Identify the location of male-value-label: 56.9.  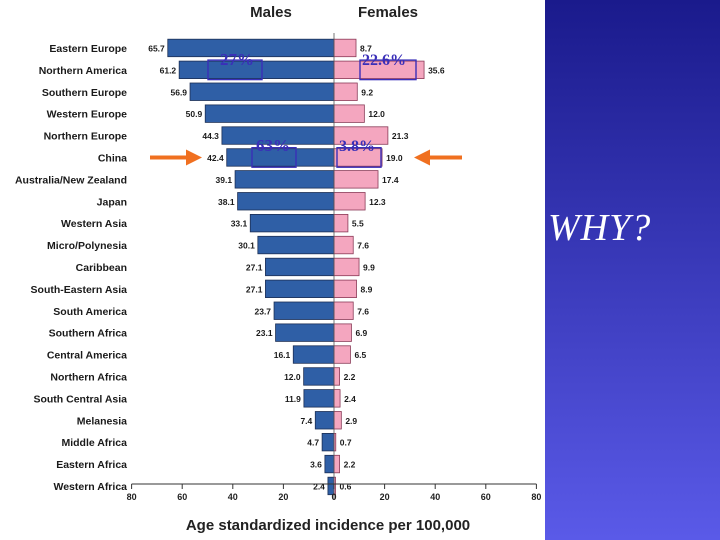
(178, 92).